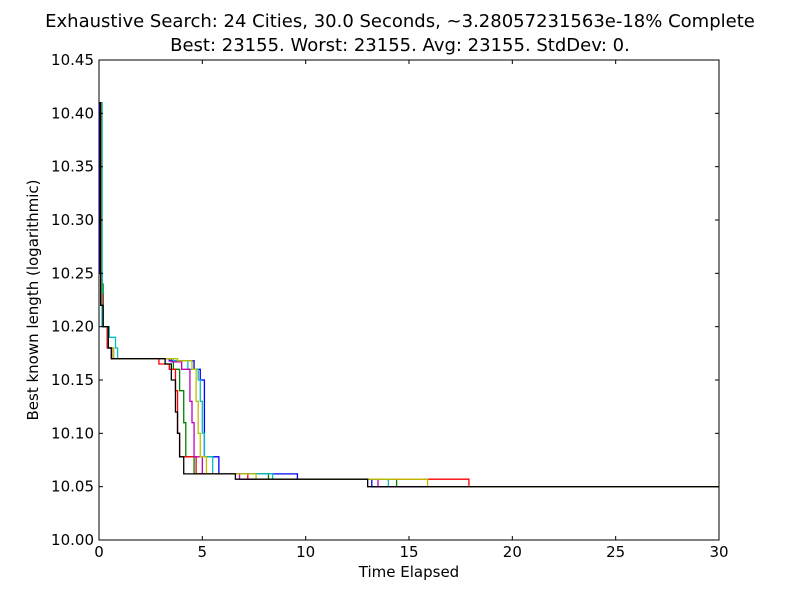 Image resolution: width=800 pixels, height=600 pixels. I want to click on y-tick-label: 10.25, so click(72, 273).